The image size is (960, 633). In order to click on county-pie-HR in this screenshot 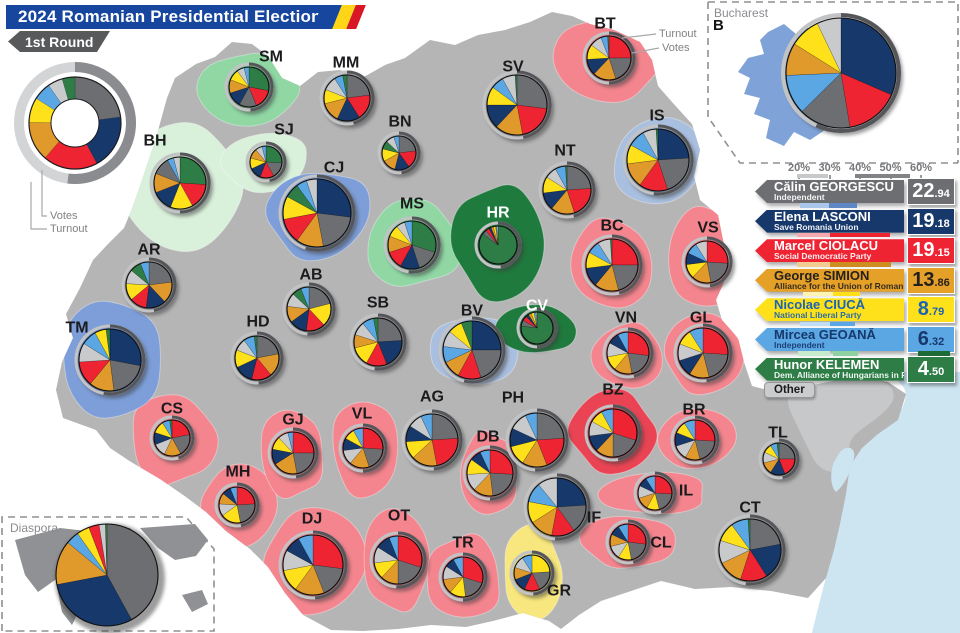, I will do `click(499, 246)`.